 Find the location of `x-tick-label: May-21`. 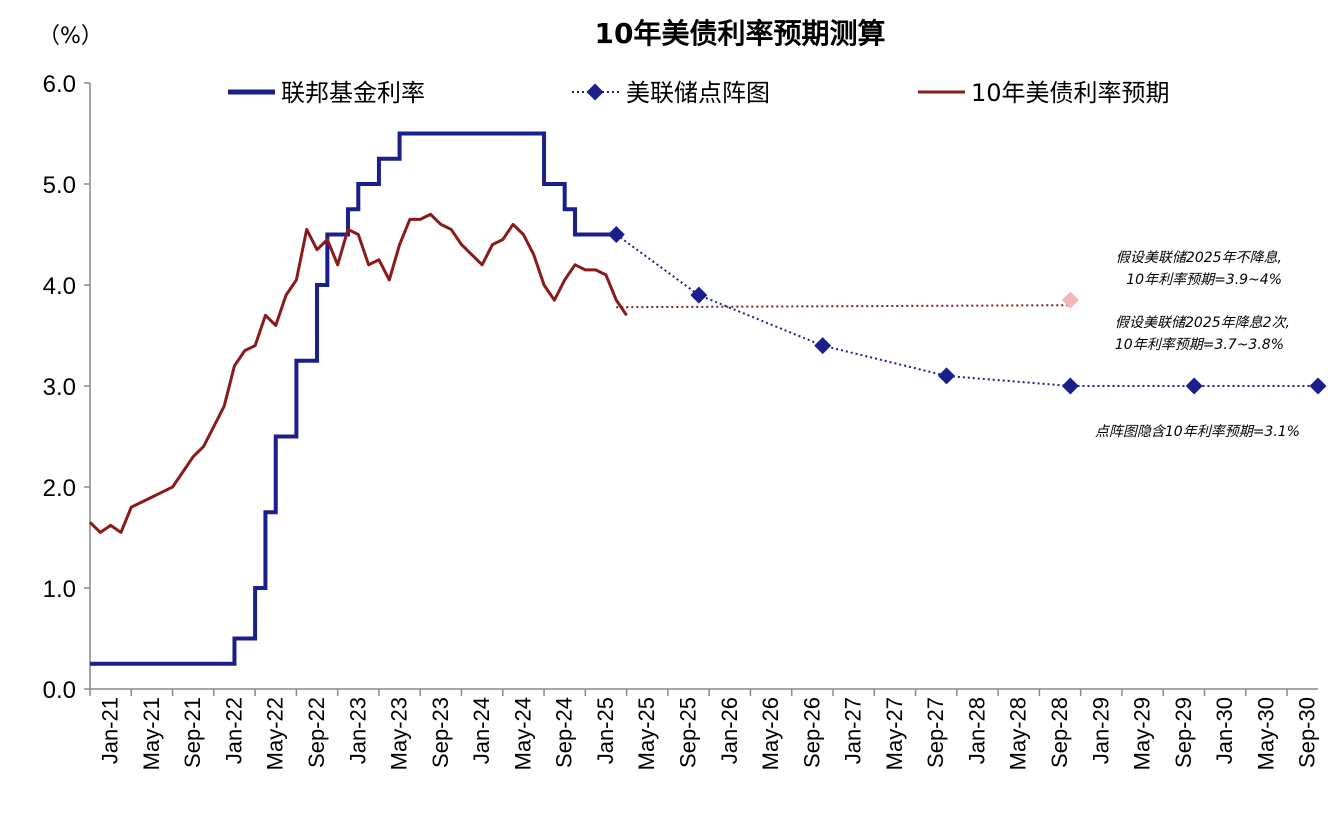

x-tick-label: May-21 is located at coordinates (151, 733).